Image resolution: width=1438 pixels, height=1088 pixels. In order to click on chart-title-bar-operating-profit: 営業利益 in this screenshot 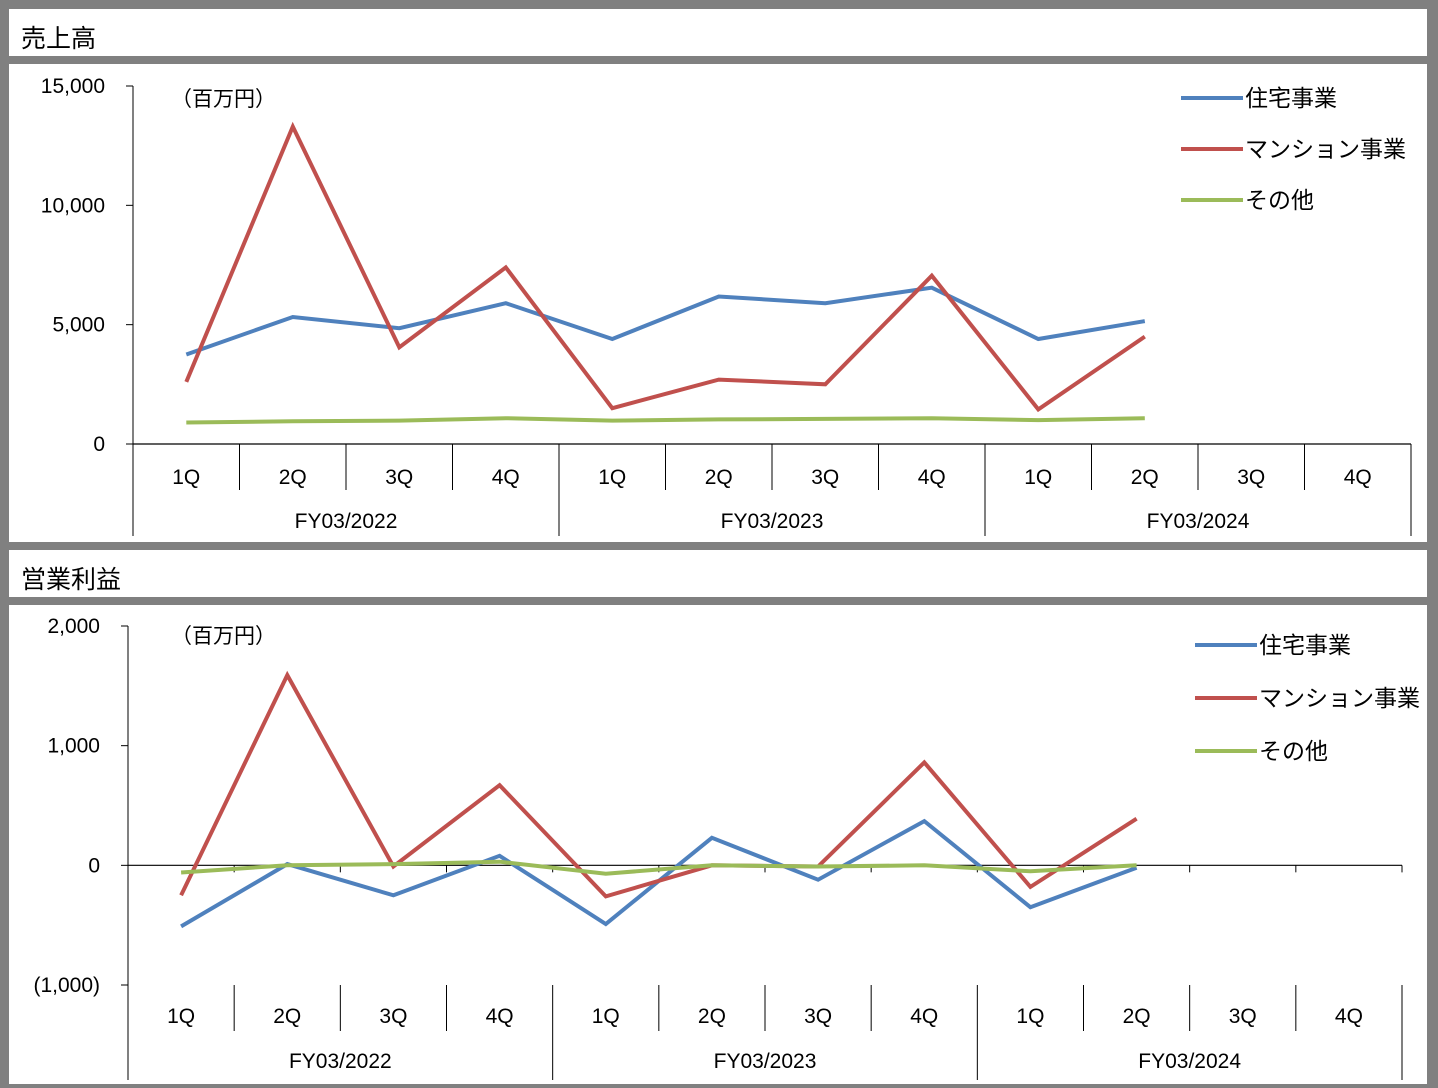, I will do `click(718, 573)`.